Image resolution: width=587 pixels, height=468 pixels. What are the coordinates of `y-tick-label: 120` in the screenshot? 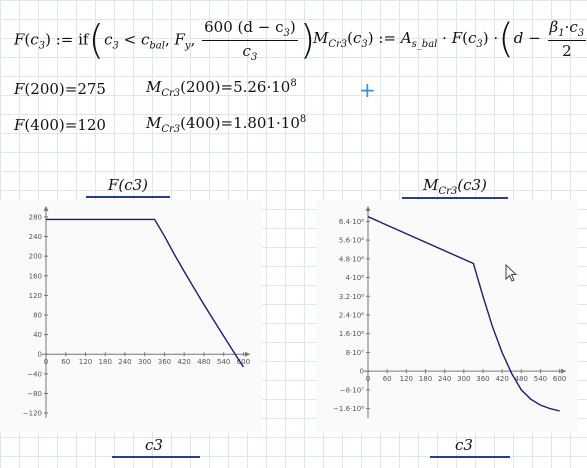 It's located at (35, 296).